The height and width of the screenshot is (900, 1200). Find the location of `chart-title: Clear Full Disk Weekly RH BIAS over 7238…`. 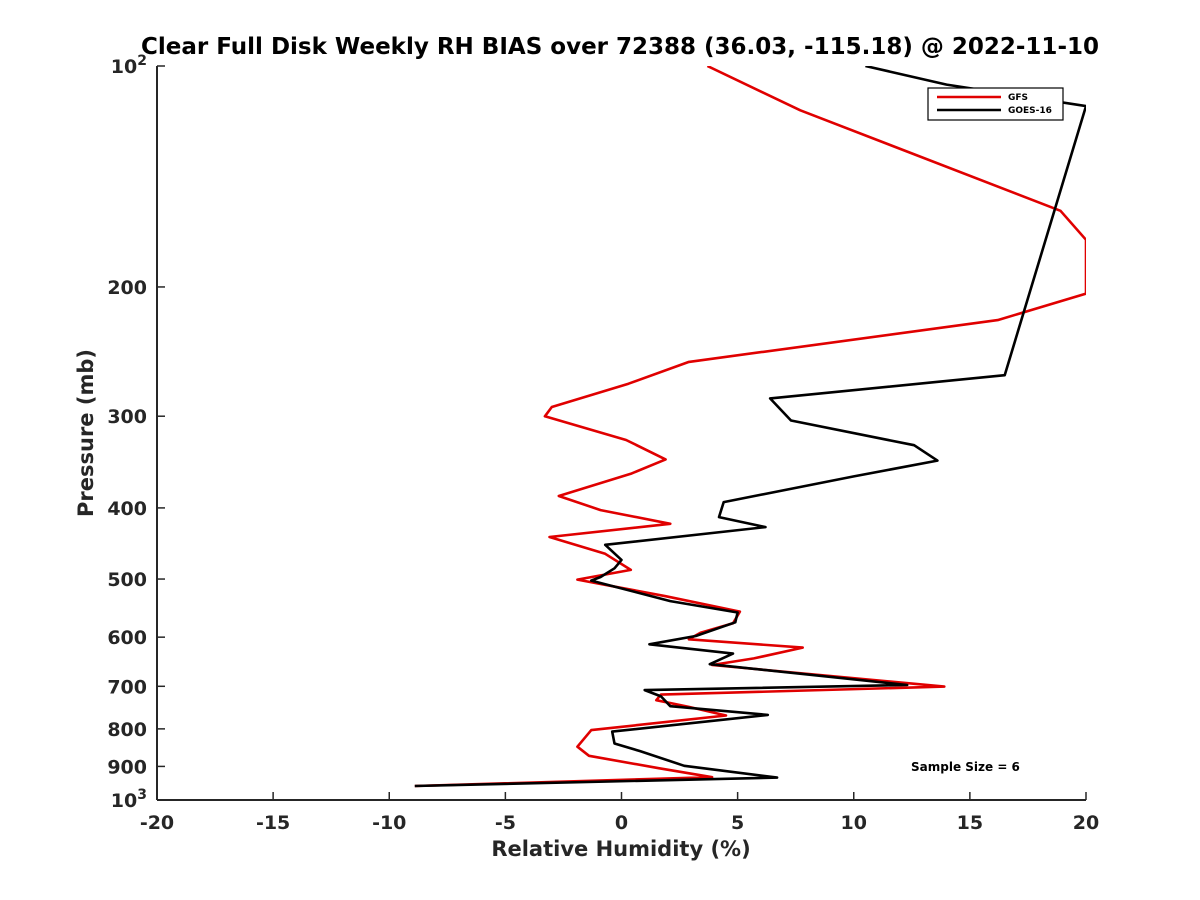

chart-title: Clear Full Disk Weekly RH BIAS over 7238… is located at coordinates (620, 47).